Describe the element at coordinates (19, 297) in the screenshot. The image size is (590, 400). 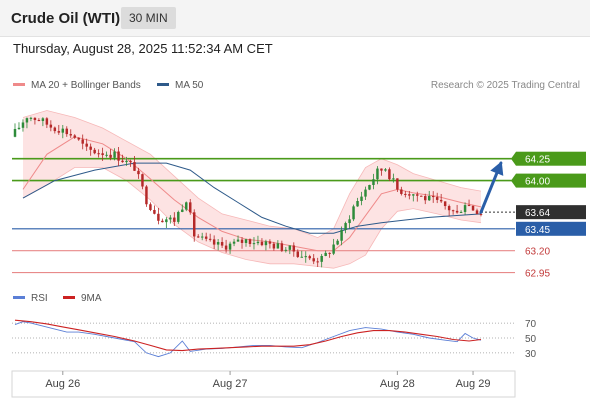
I see `legend-rsi-swatch` at that location.